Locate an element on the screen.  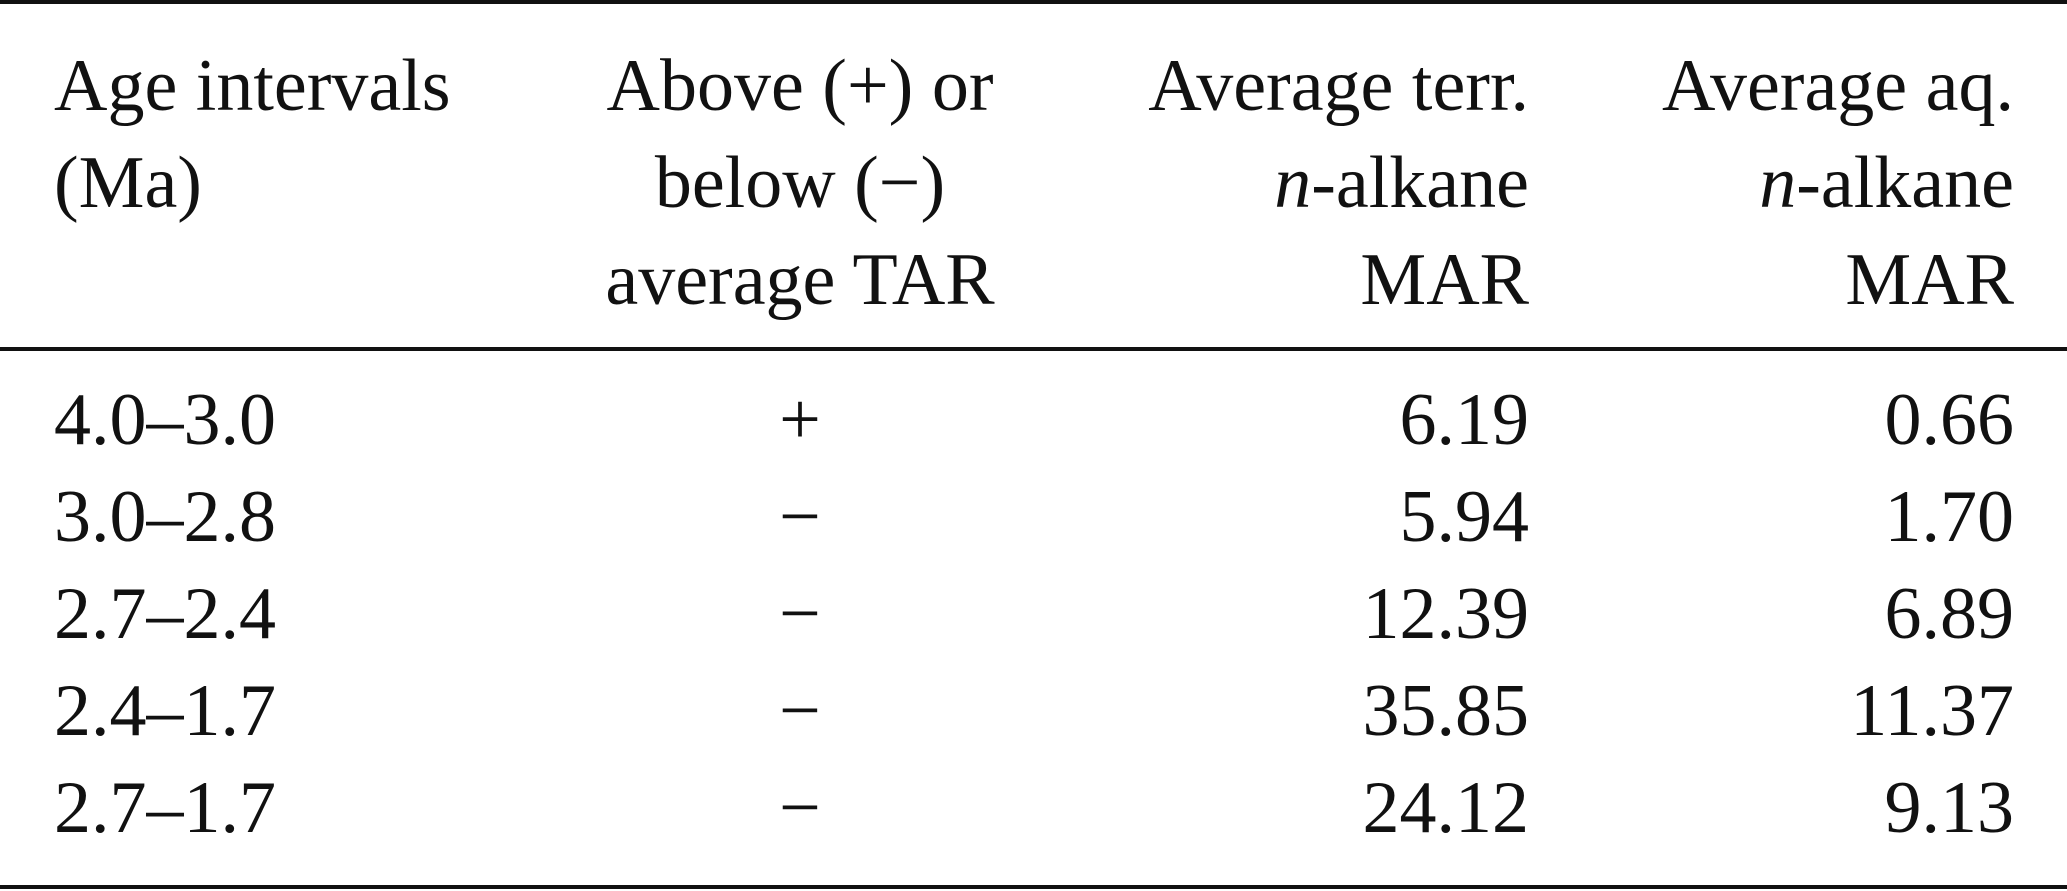
header-terr-italic-n: n is located at coordinates (1293, 183).